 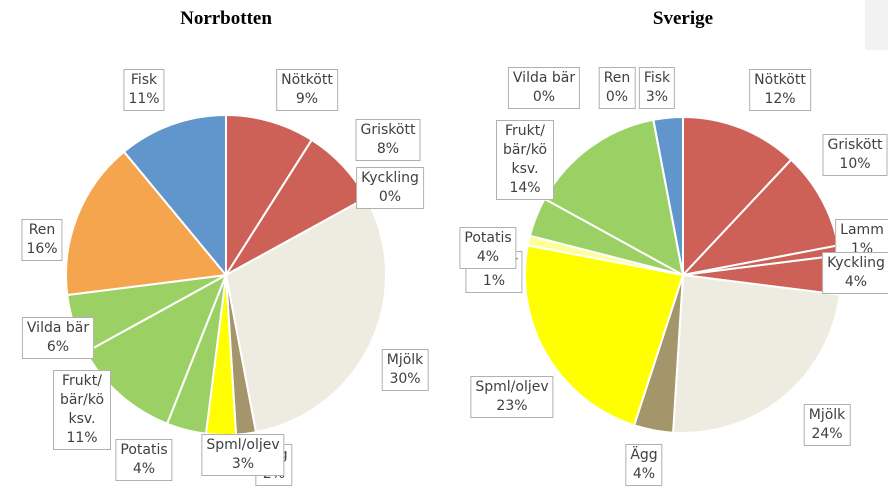 What do you see at coordinates (58, 347) in the screenshot?
I see `label-value: 6%` at bounding box center [58, 347].